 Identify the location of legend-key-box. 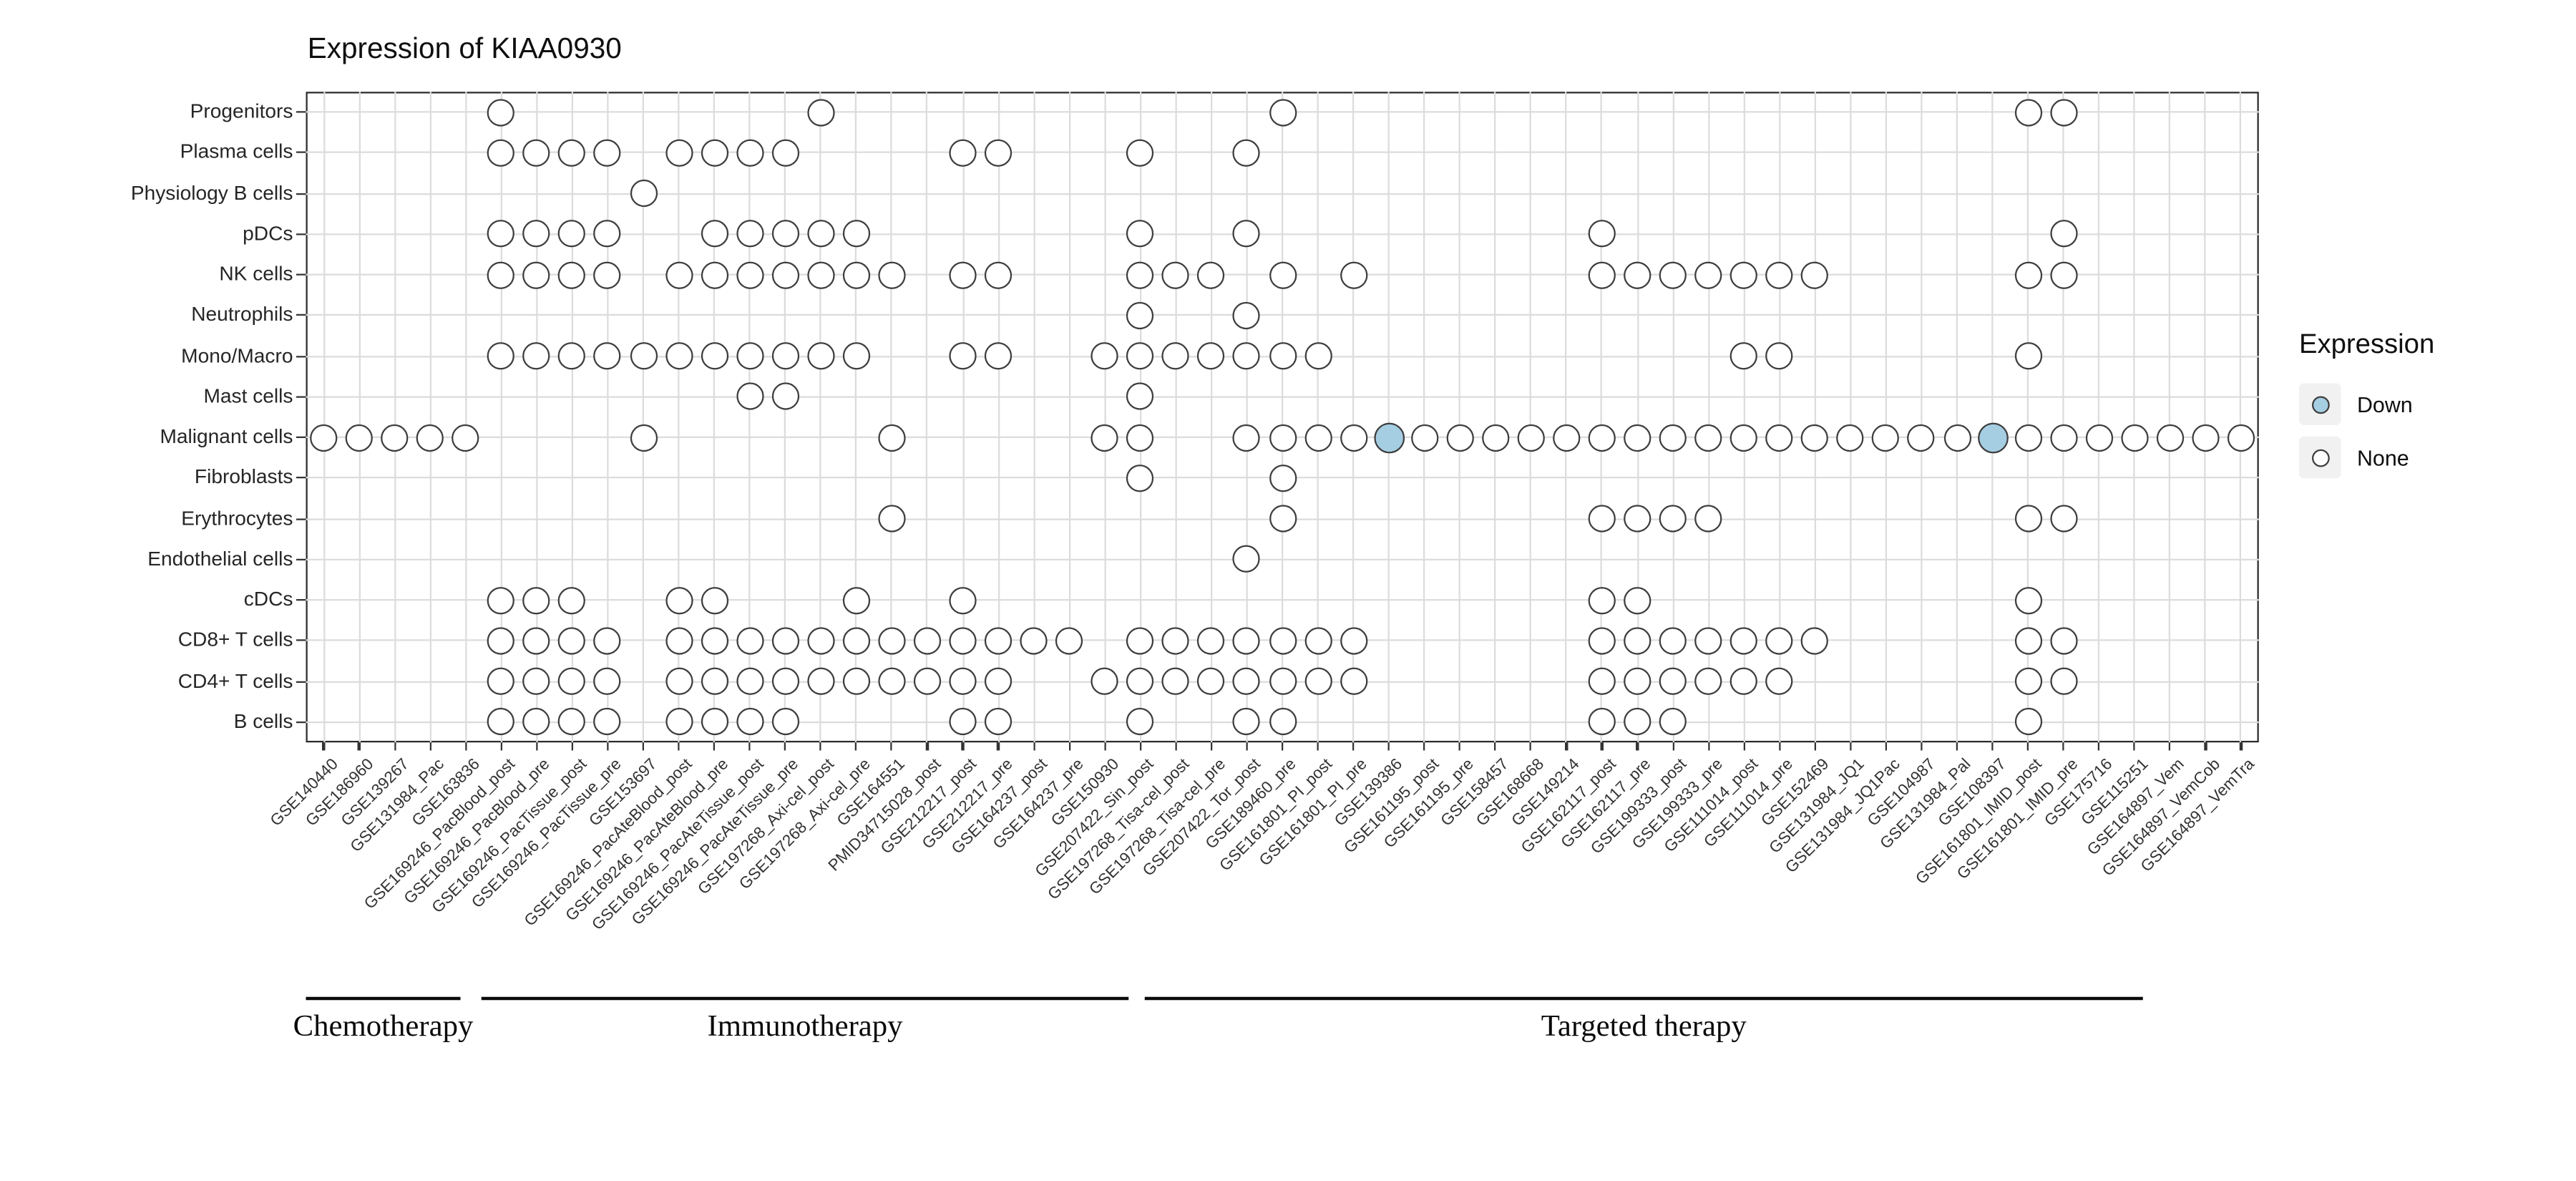
(2320, 457).